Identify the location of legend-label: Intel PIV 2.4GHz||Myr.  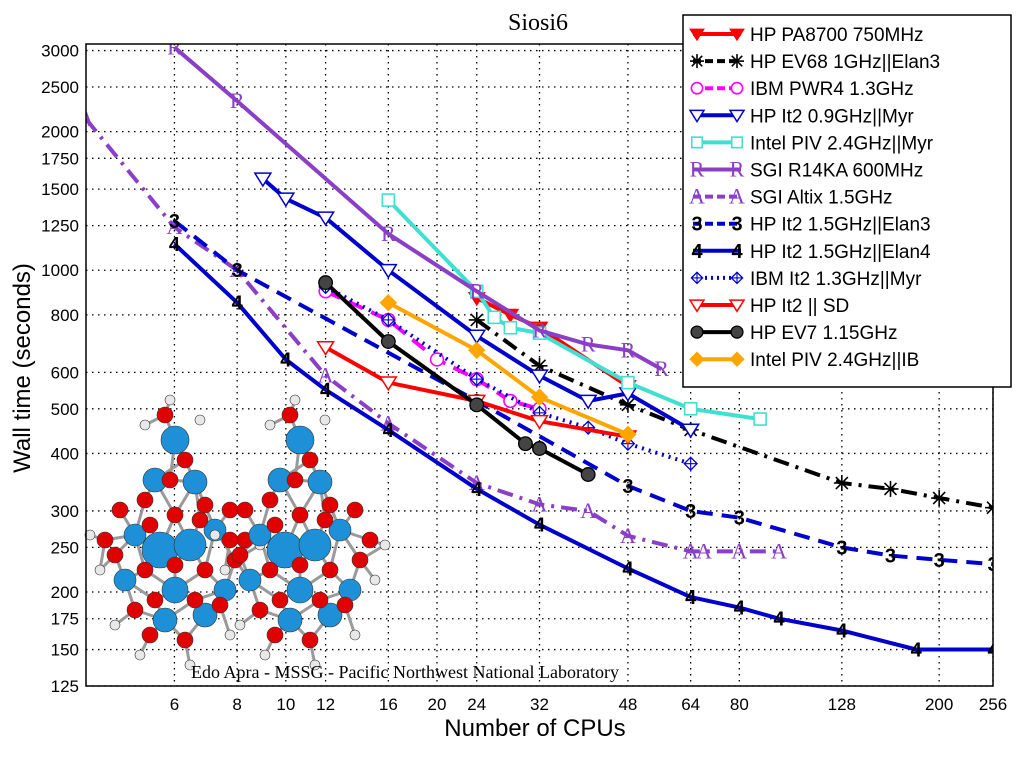
(842, 143).